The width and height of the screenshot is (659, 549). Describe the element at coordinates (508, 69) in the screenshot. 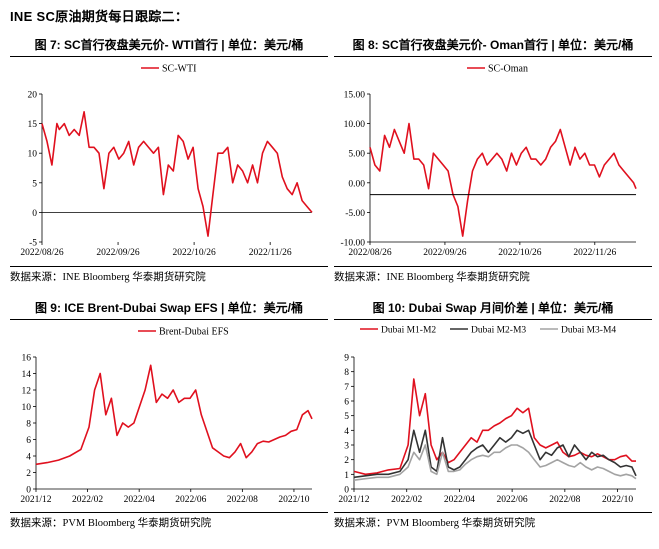

I see `legend-label: SC-Oman` at that location.